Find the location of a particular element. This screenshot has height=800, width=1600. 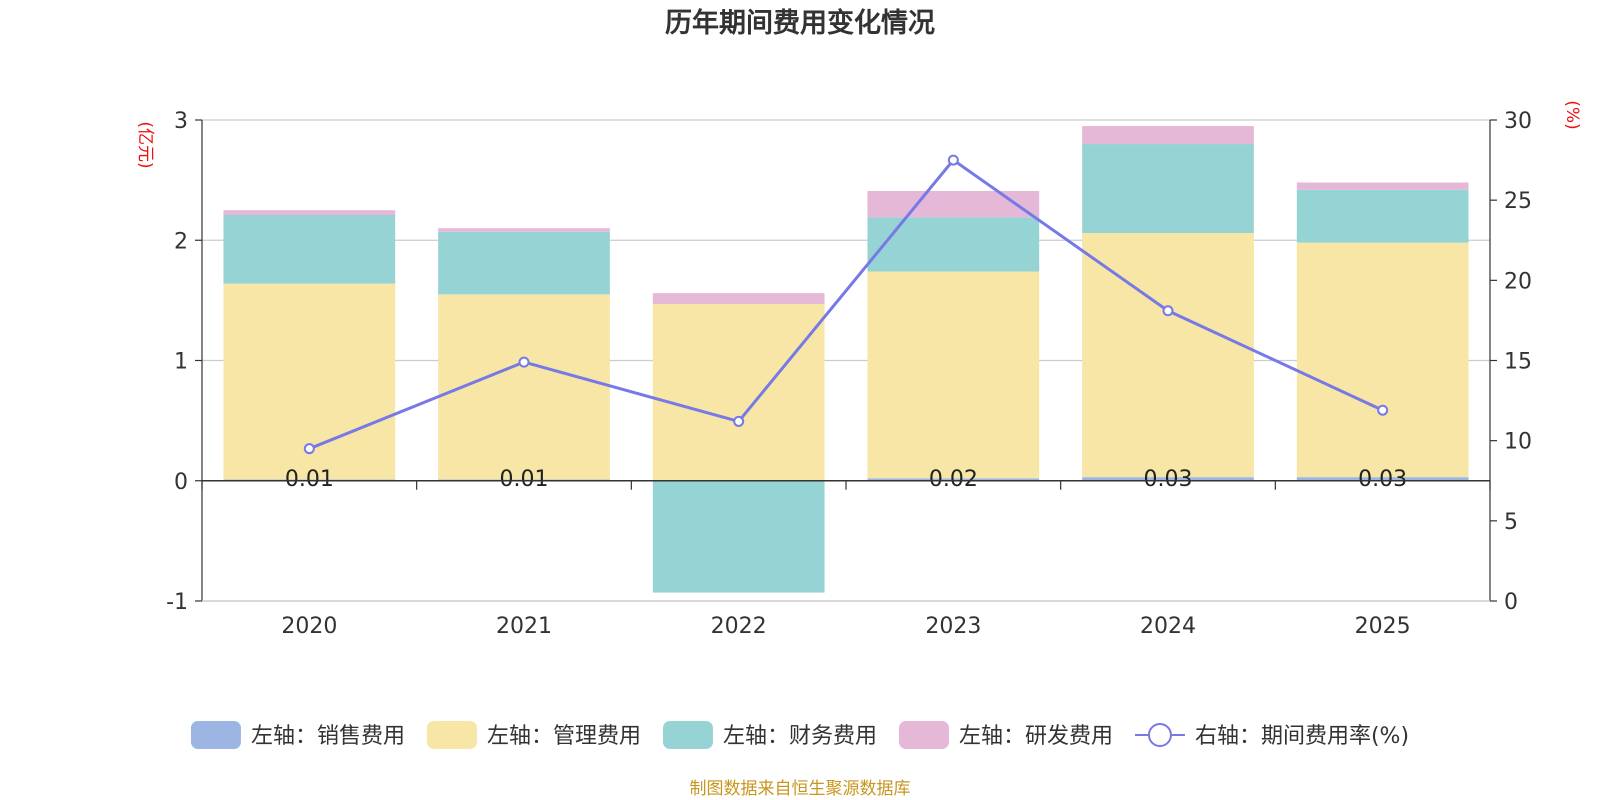

legend-label: 右轴：期间费用率(%) is located at coordinates (1302, 736).